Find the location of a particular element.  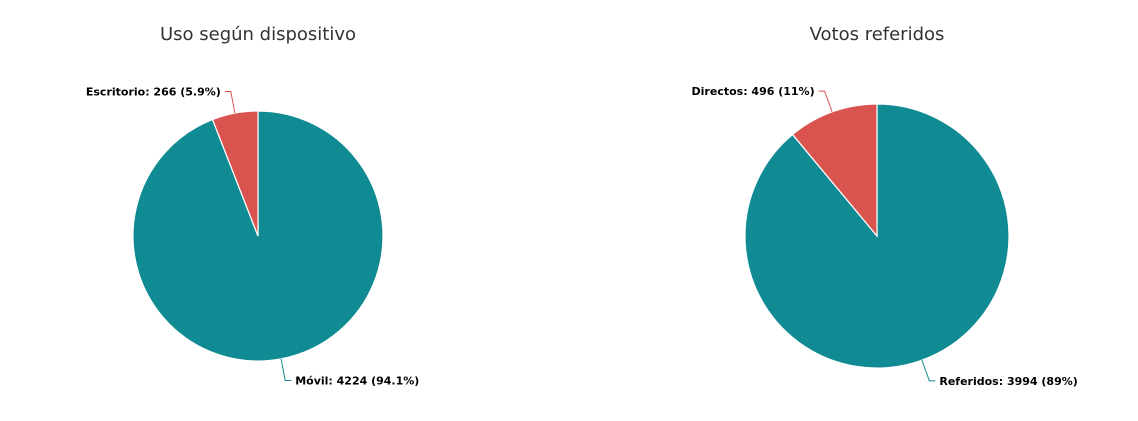

pie-slice-escritorio is located at coordinates (235, 173).